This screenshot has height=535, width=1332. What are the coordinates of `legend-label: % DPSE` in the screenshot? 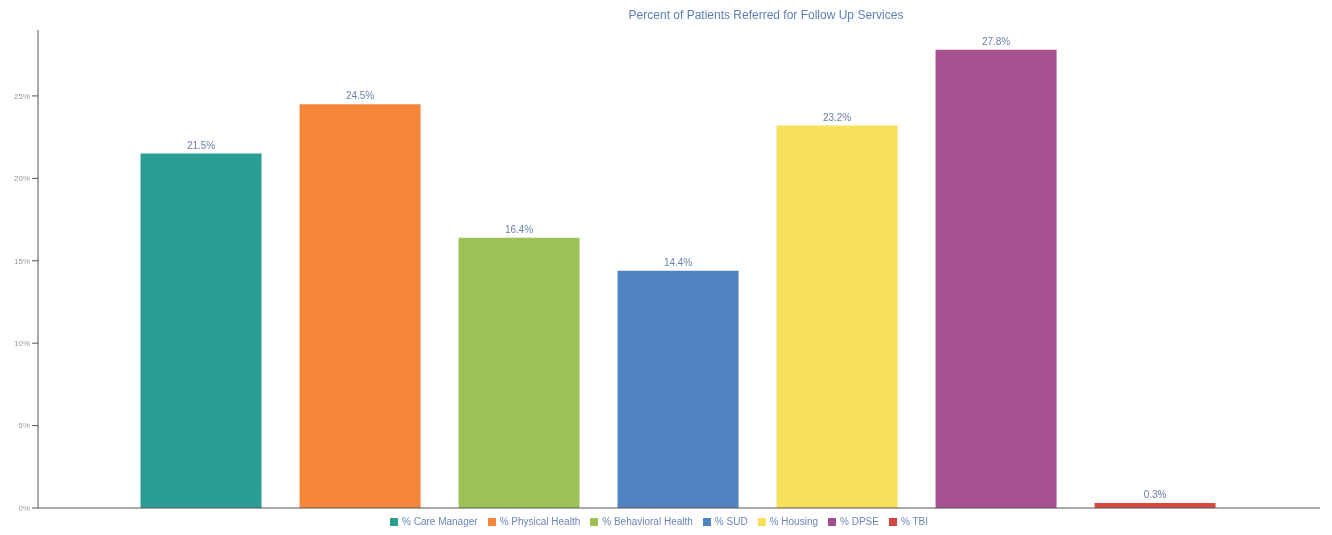 It's located at (859, 521).